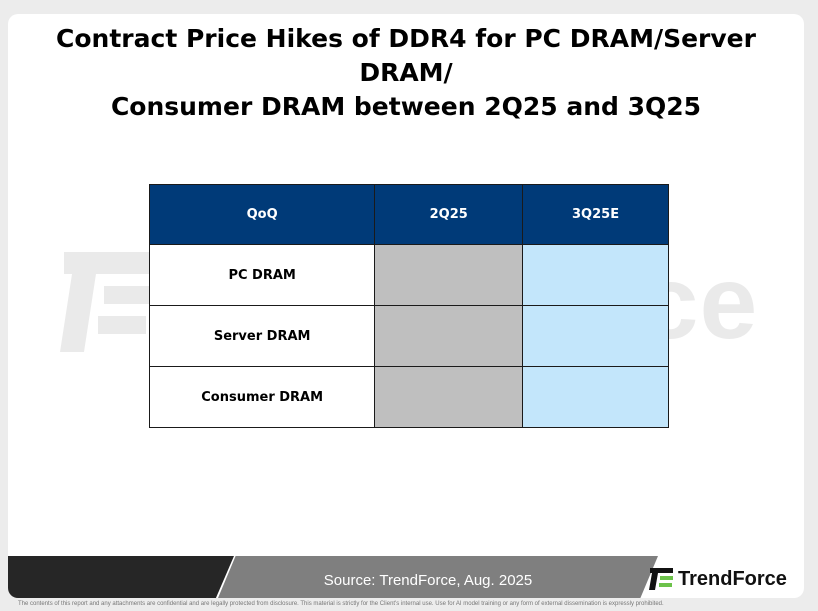 The height and width of the screenshot is (611, 818). I want to click on table-row: PC DRAM, so click(408, 275).